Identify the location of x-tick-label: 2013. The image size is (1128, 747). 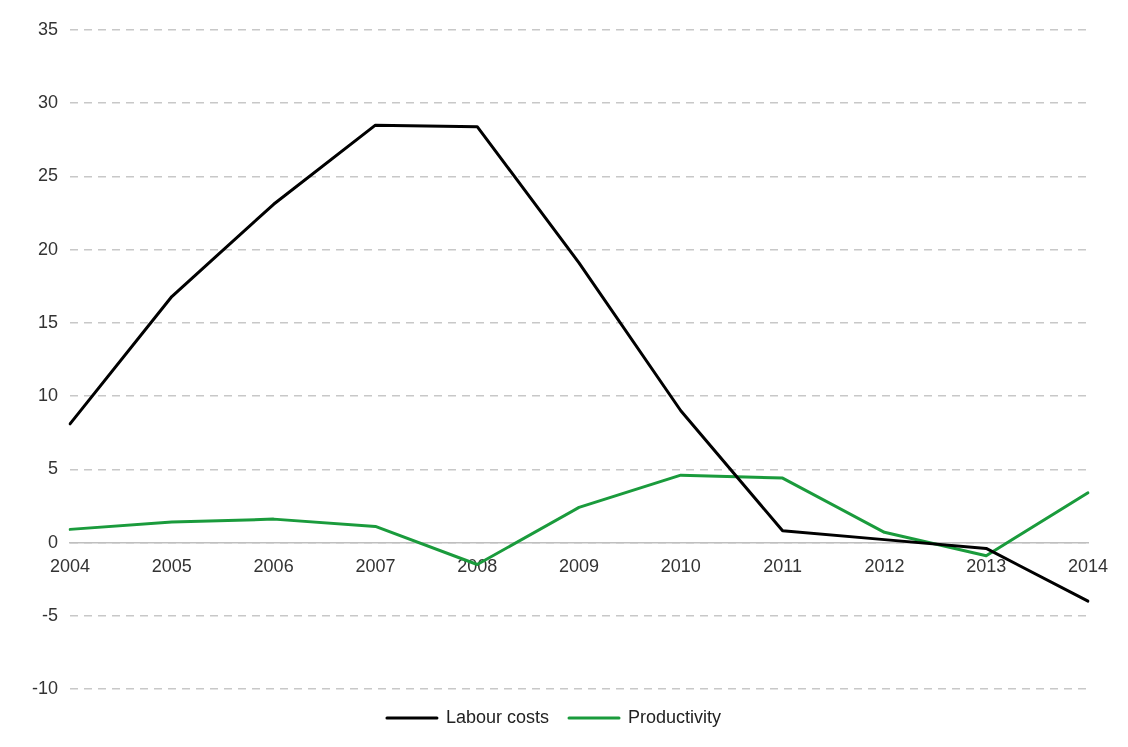
(986, 566).